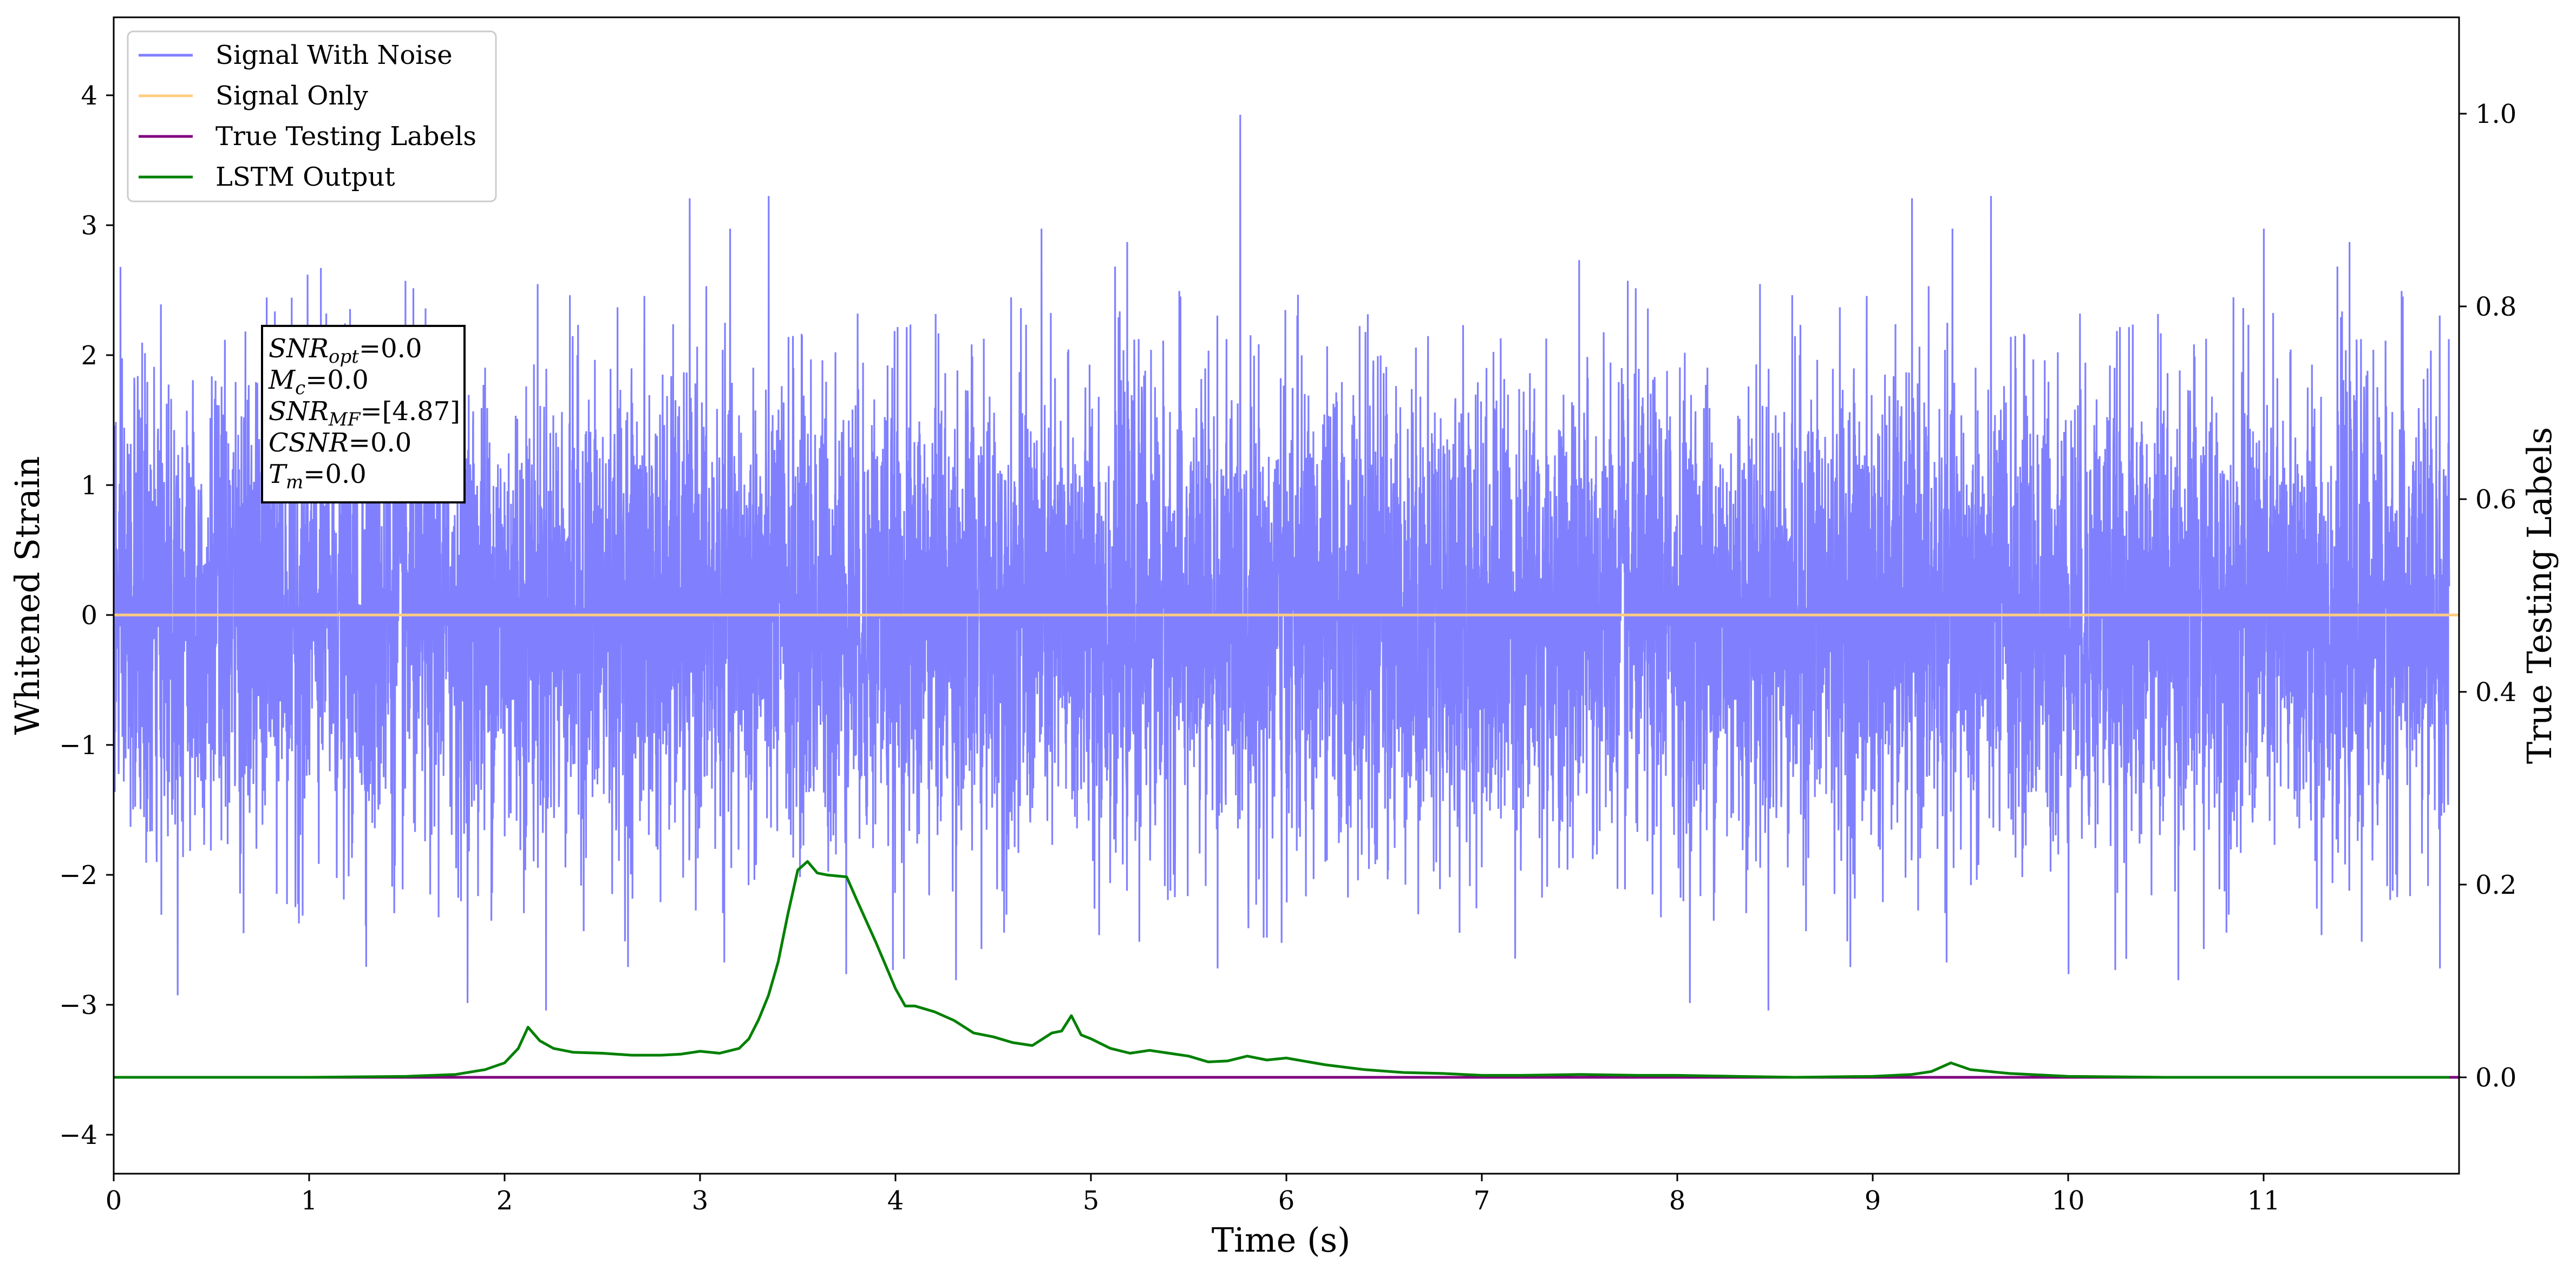 This screenshot has height=1276, width=2576. What do you see at coordinates (1873, 1201) in the screenshot?
I see `x-tick-label: 9` at bounding box center [1873, 1201].